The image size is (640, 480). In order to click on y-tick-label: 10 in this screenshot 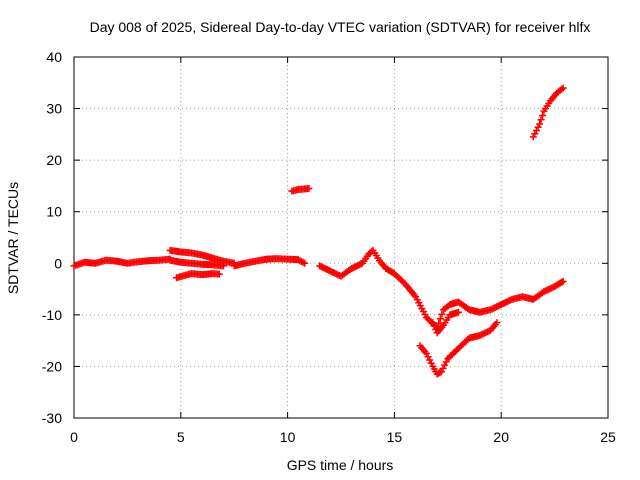, I will do `click(54, 212)`.